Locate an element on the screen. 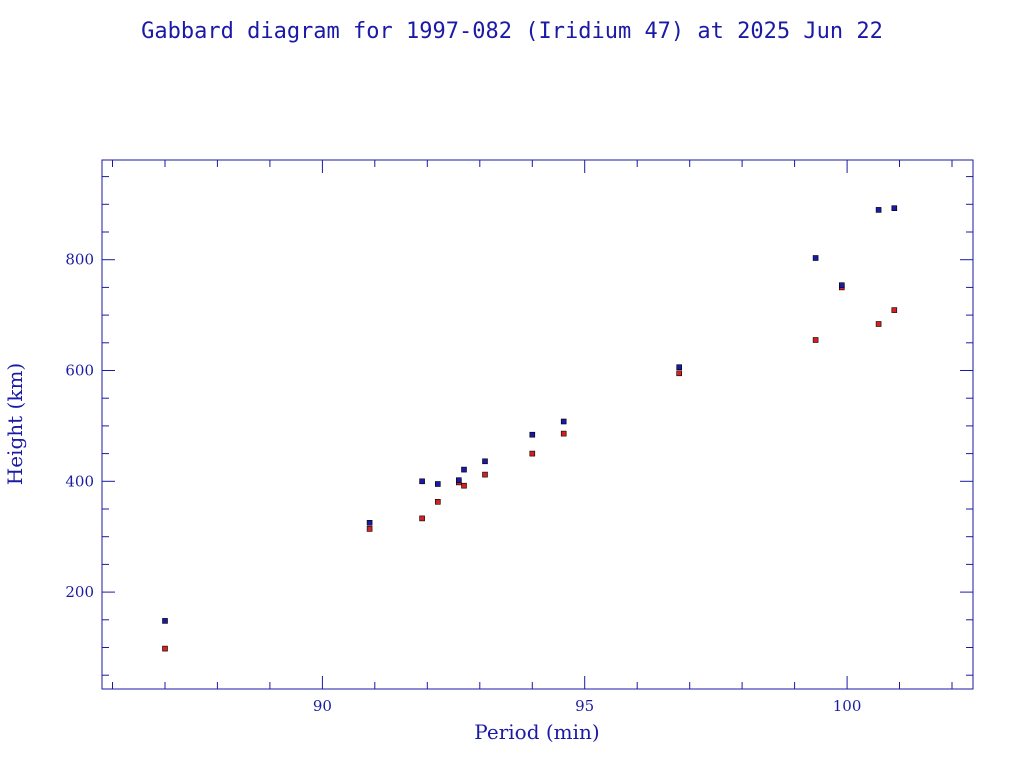 This screenshot has height=768, width=1024. y-tick-label: 600 is located at coordinates (79, 371).